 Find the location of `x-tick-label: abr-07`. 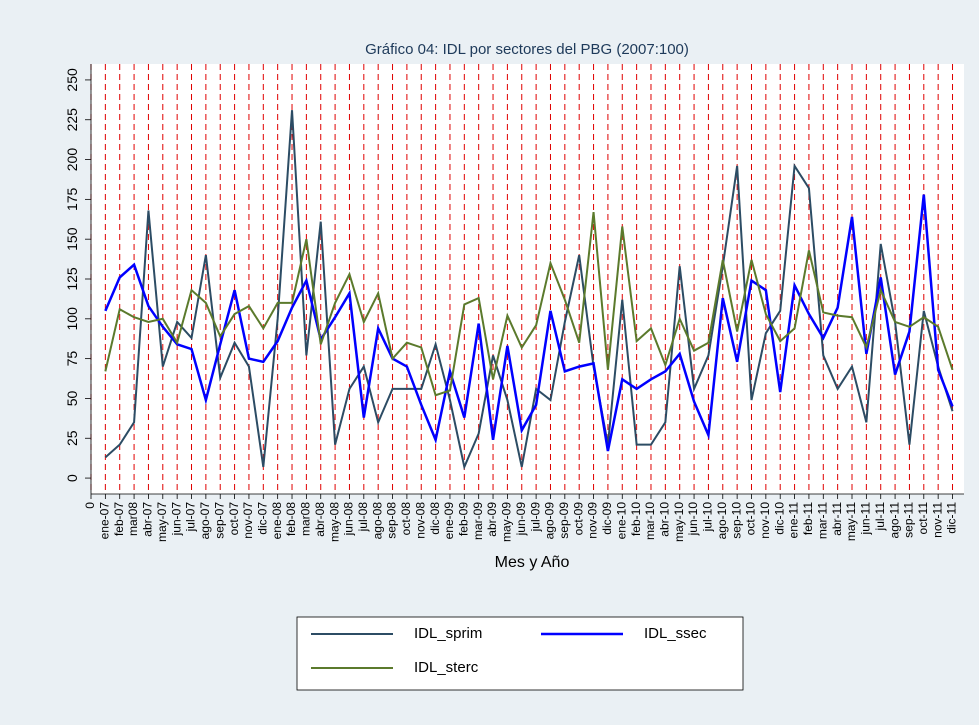

x-tick-label: abr-07 is located at coordinates (148, 519).